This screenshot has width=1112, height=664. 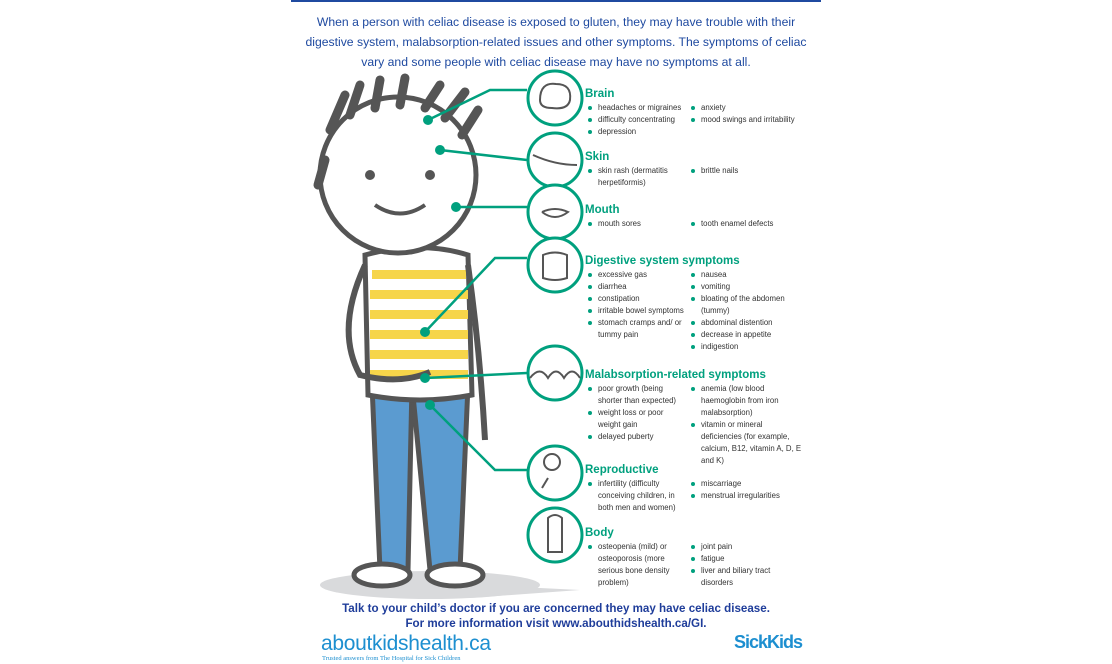 What do you see at coordinates (636, 108) in the screenshot?
I see `symptom-item: headaches or migraines` at bounding box center [636, 108].